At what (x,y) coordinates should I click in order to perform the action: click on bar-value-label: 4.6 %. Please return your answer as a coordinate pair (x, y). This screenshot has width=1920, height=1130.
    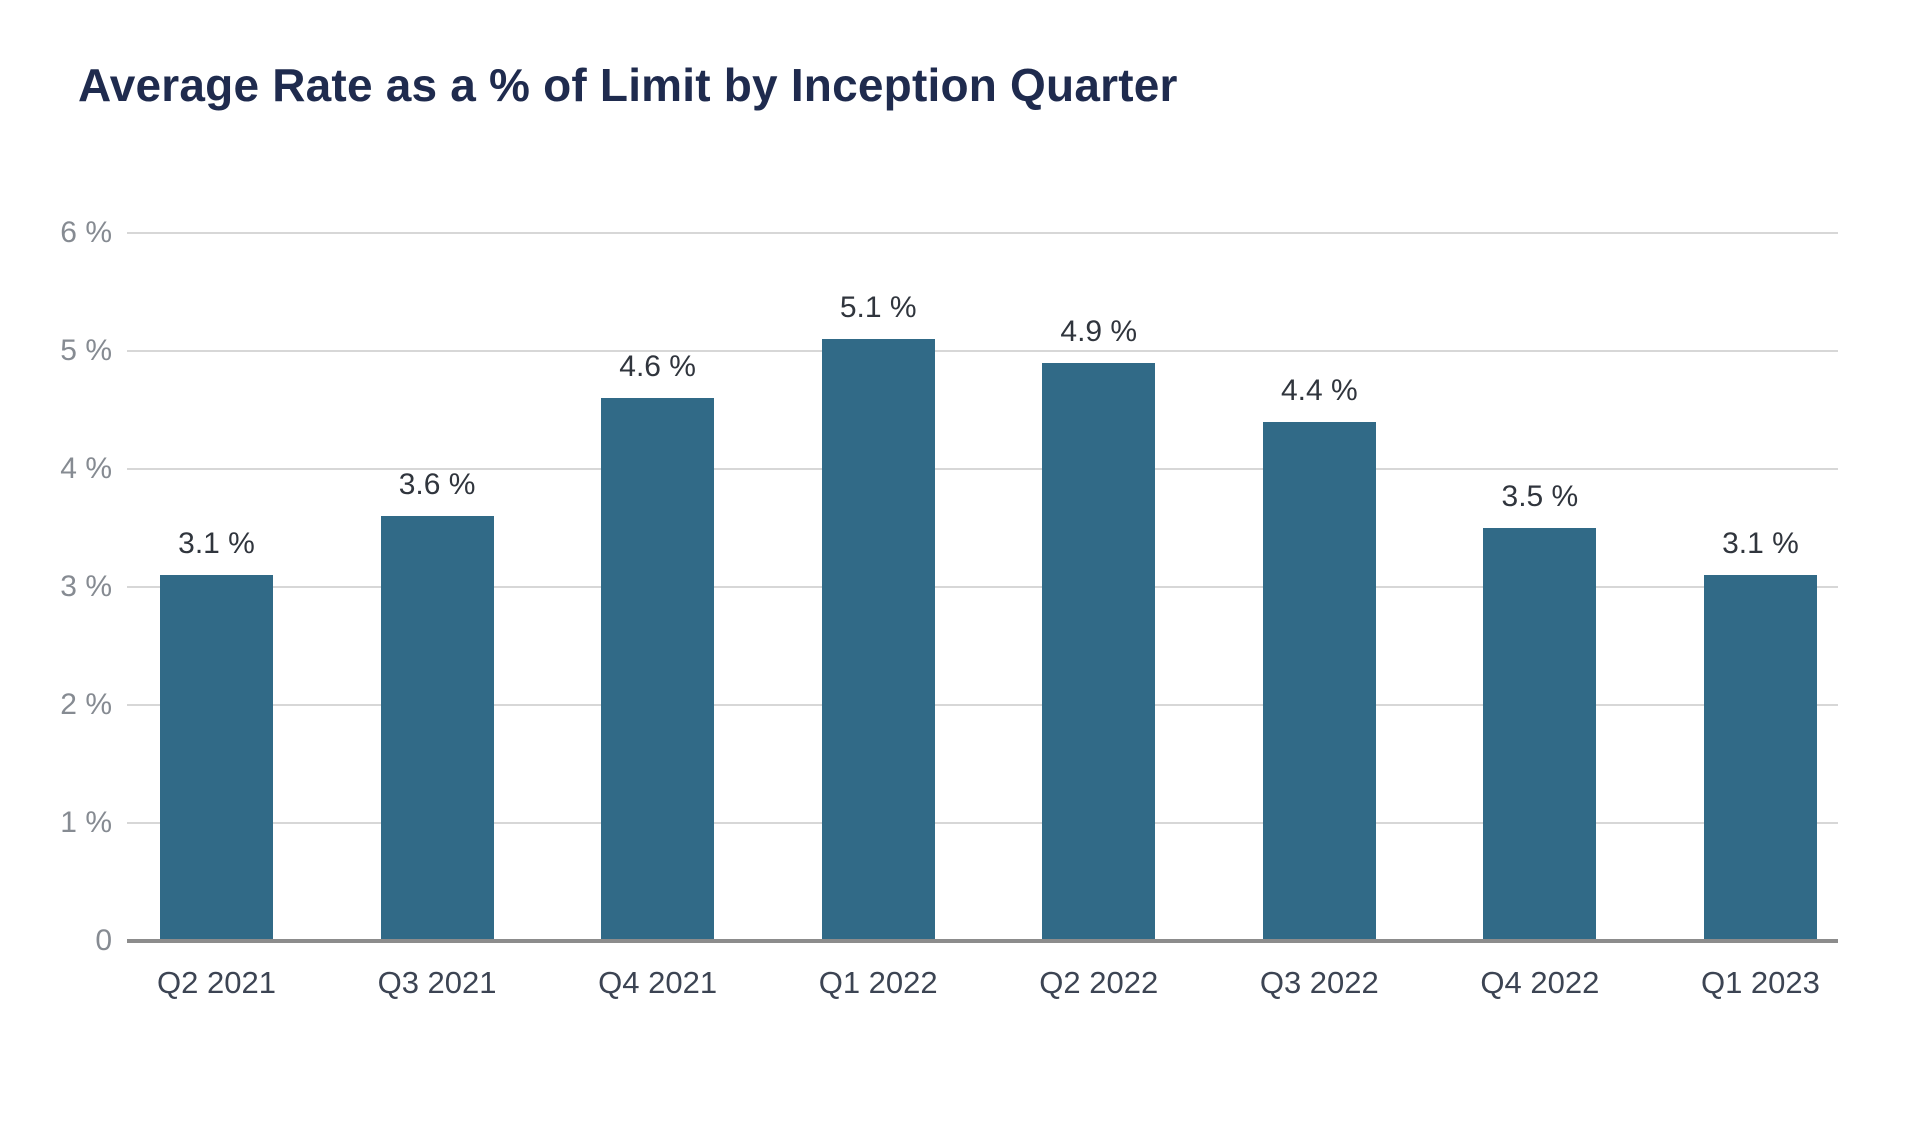
    Looking at the image, I should click on (657, 367).